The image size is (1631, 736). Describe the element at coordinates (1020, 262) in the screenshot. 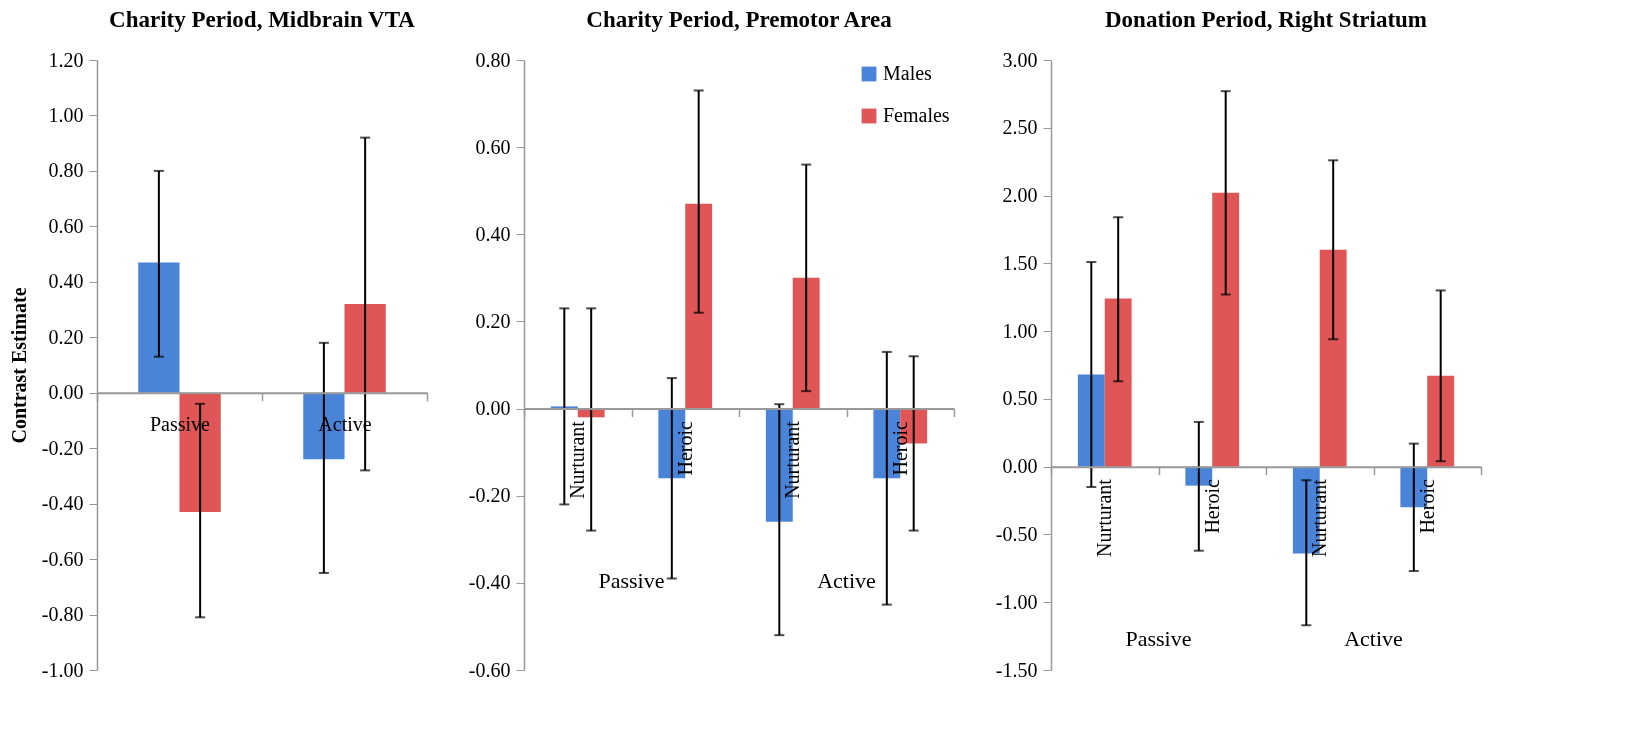

I see `y-tick-label: 1.50` at that location.